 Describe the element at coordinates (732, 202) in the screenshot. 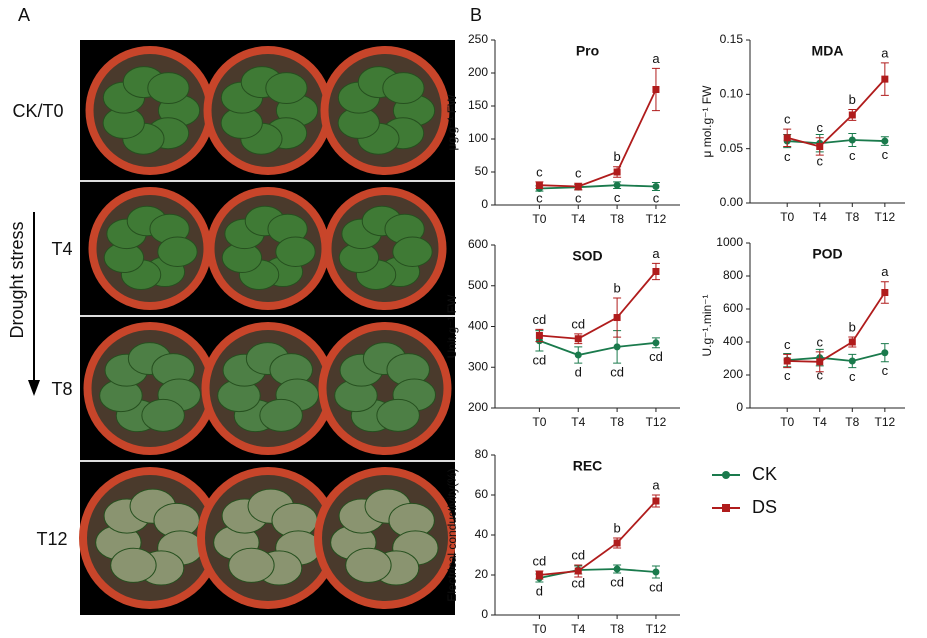

I see `y-tick-label: 0.00` at that location.